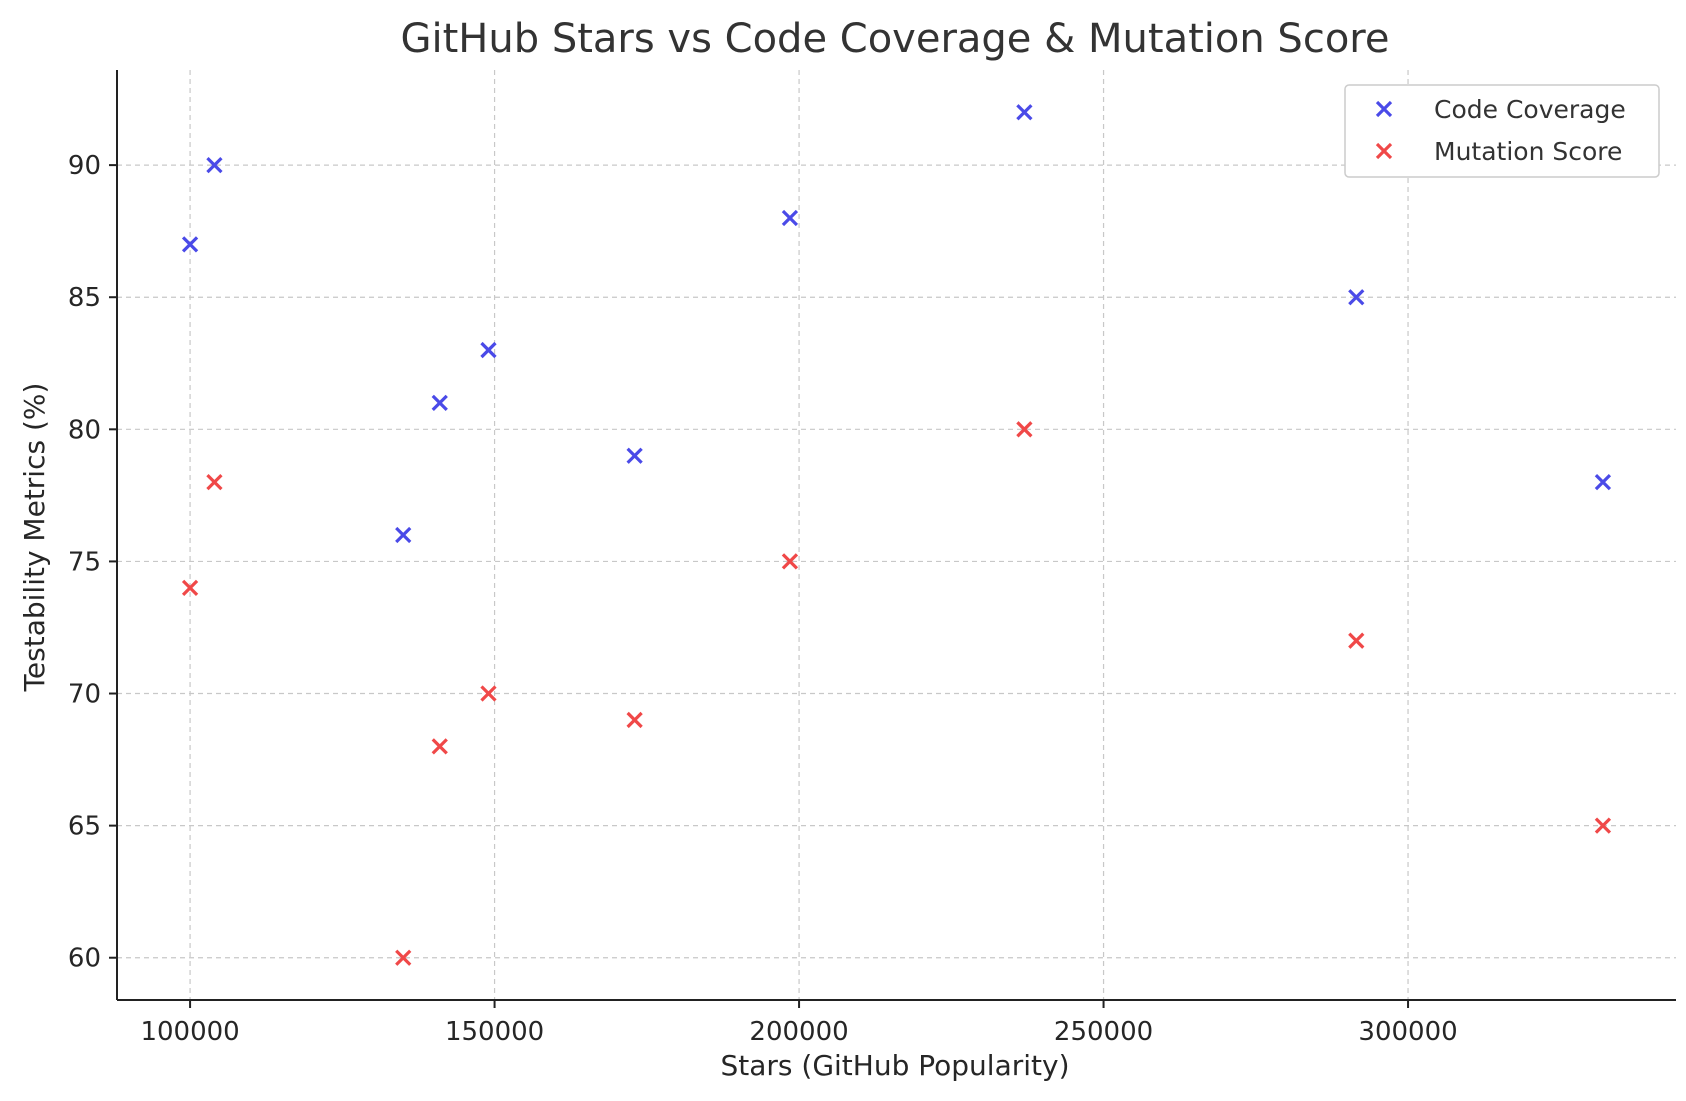 The width and height of the screenshot is (1686, 1101). I want to click on y-tick-label: 70, so click(84, 695).